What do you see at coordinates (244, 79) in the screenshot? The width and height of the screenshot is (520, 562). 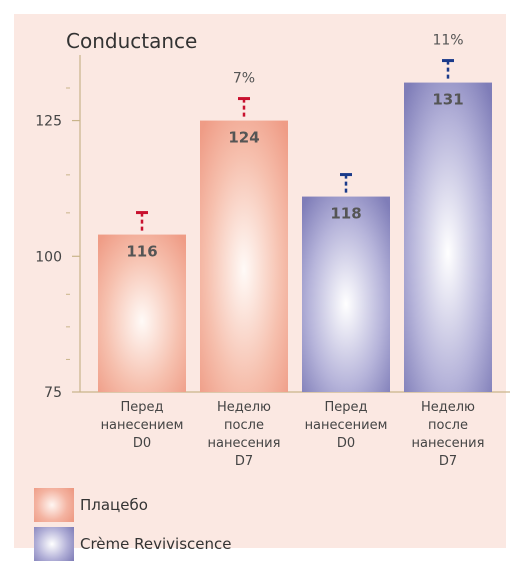 I see `bar-percent-label: 7%` at bounding box center [244, 79].